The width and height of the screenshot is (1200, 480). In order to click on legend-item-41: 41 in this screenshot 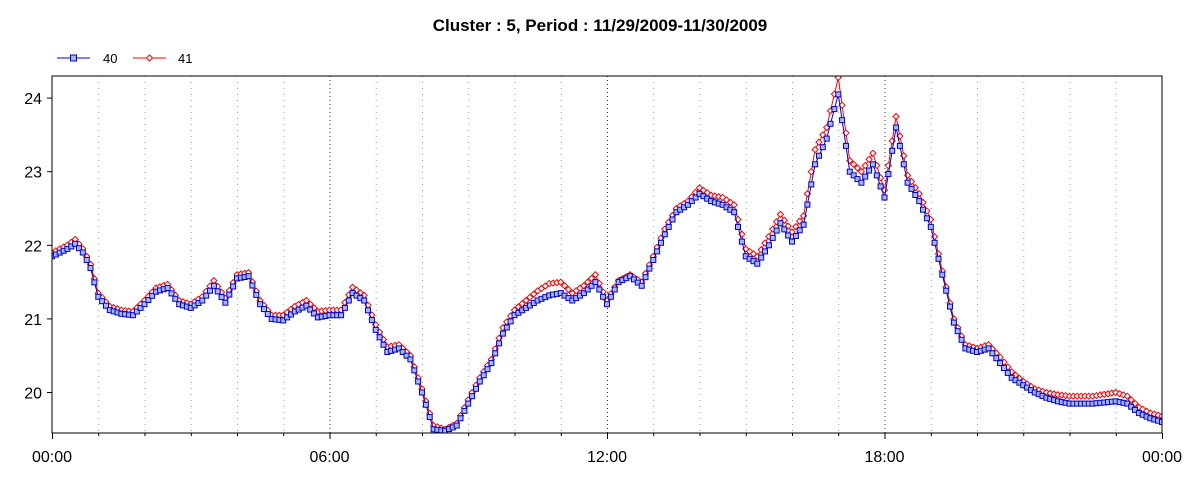, I will do `click(162, 58)`.